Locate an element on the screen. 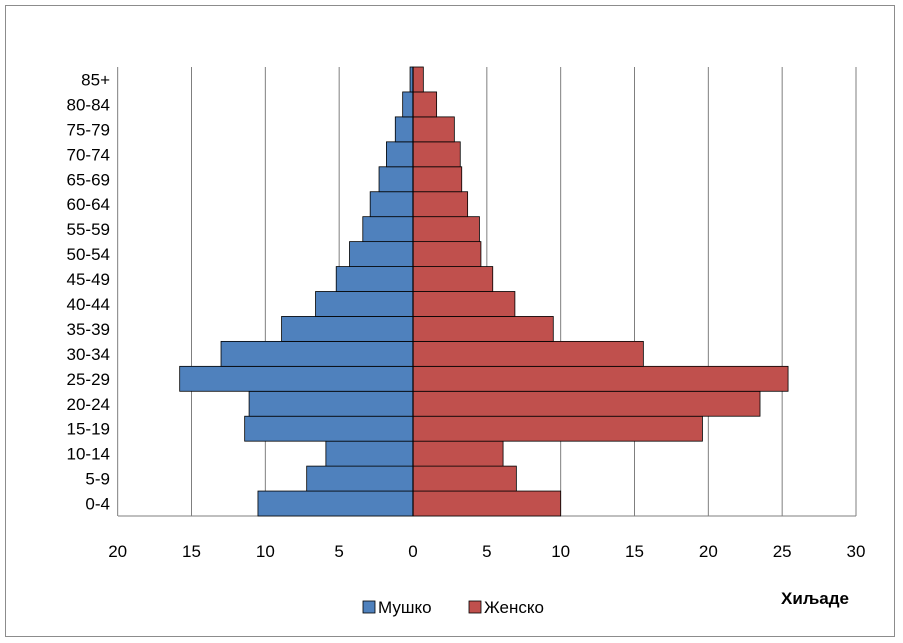  y-tick-label: 0-4 is located at coordinates (97, 504).